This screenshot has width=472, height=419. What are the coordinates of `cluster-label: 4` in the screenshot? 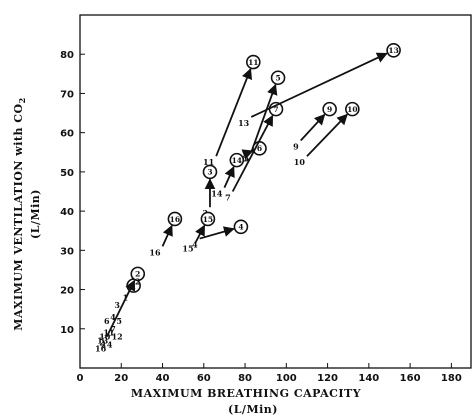 It's located at (113, 317).